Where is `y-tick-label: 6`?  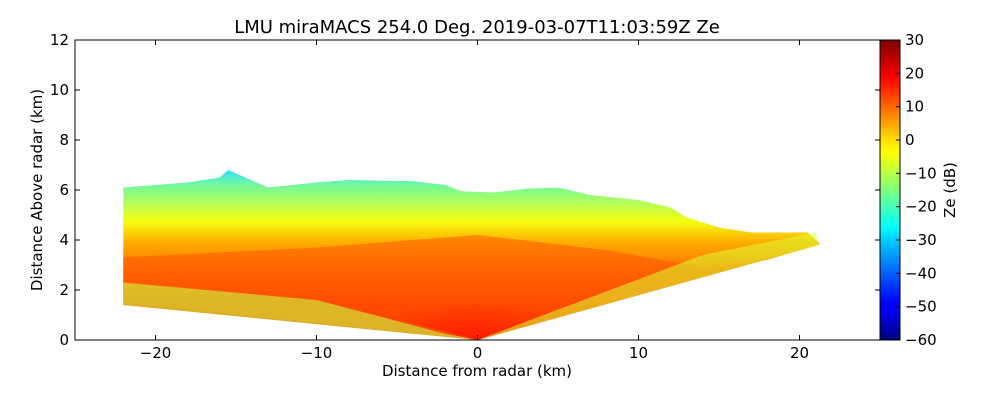 y-tick-label: 6 is located at coordinates (64, 190).